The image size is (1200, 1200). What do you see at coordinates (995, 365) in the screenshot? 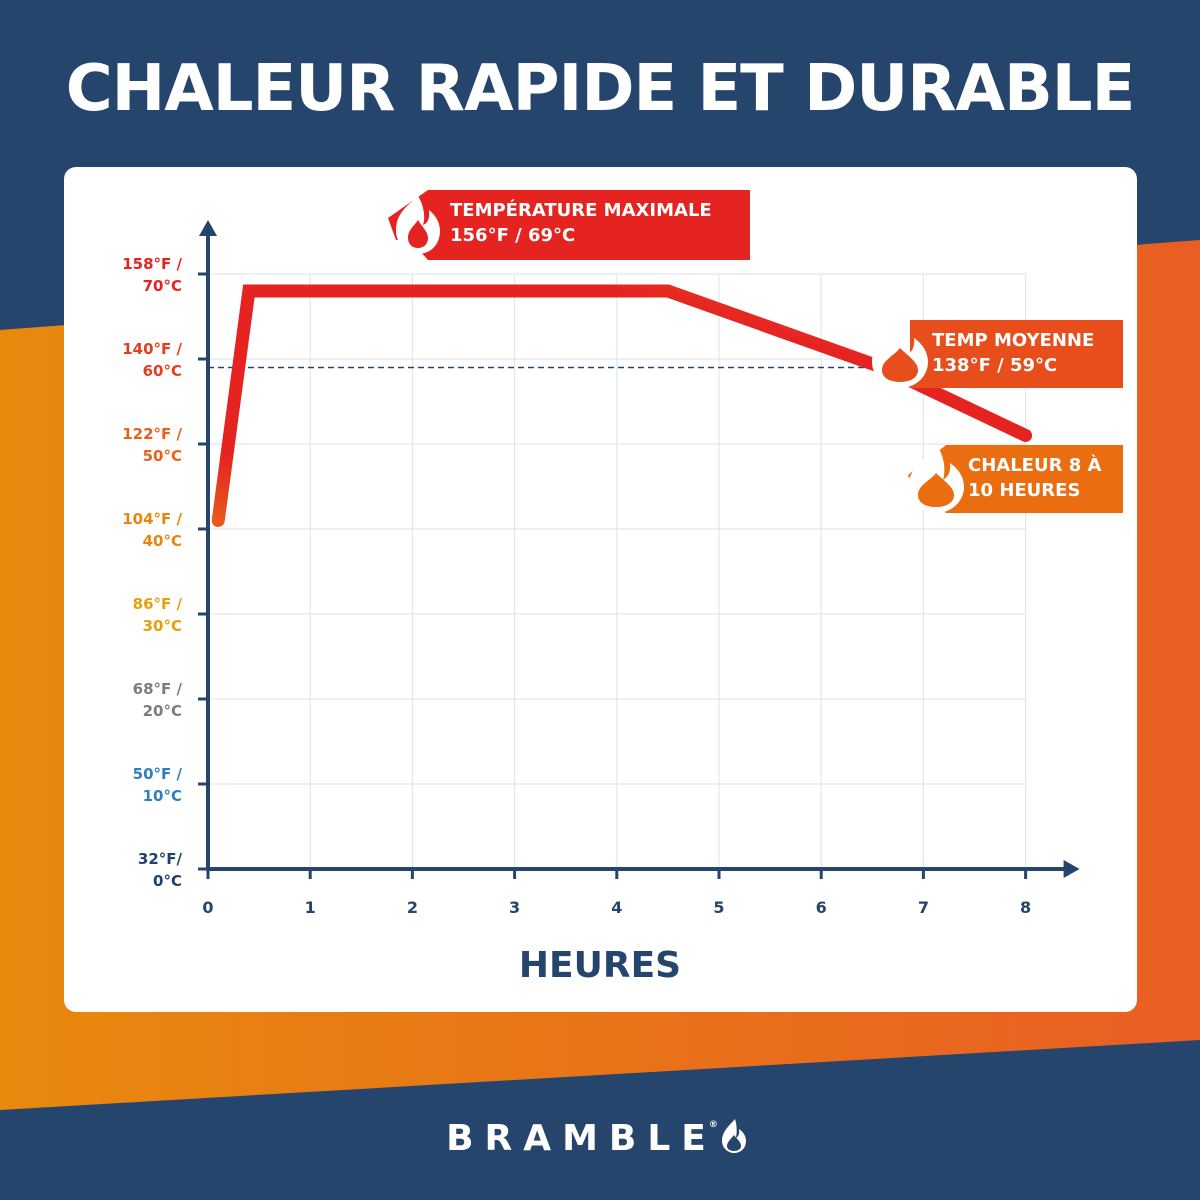
I see `callout-avg-line2: 138°F / 59°C` at bounding box center [995, 365].